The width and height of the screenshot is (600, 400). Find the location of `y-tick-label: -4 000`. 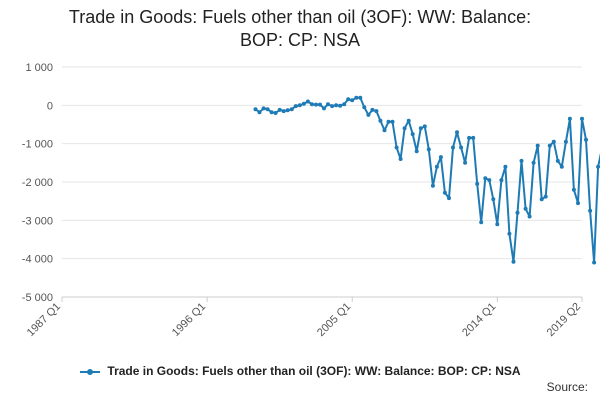

y-tick-label: -4 000 is located at coordinates (37, 260).